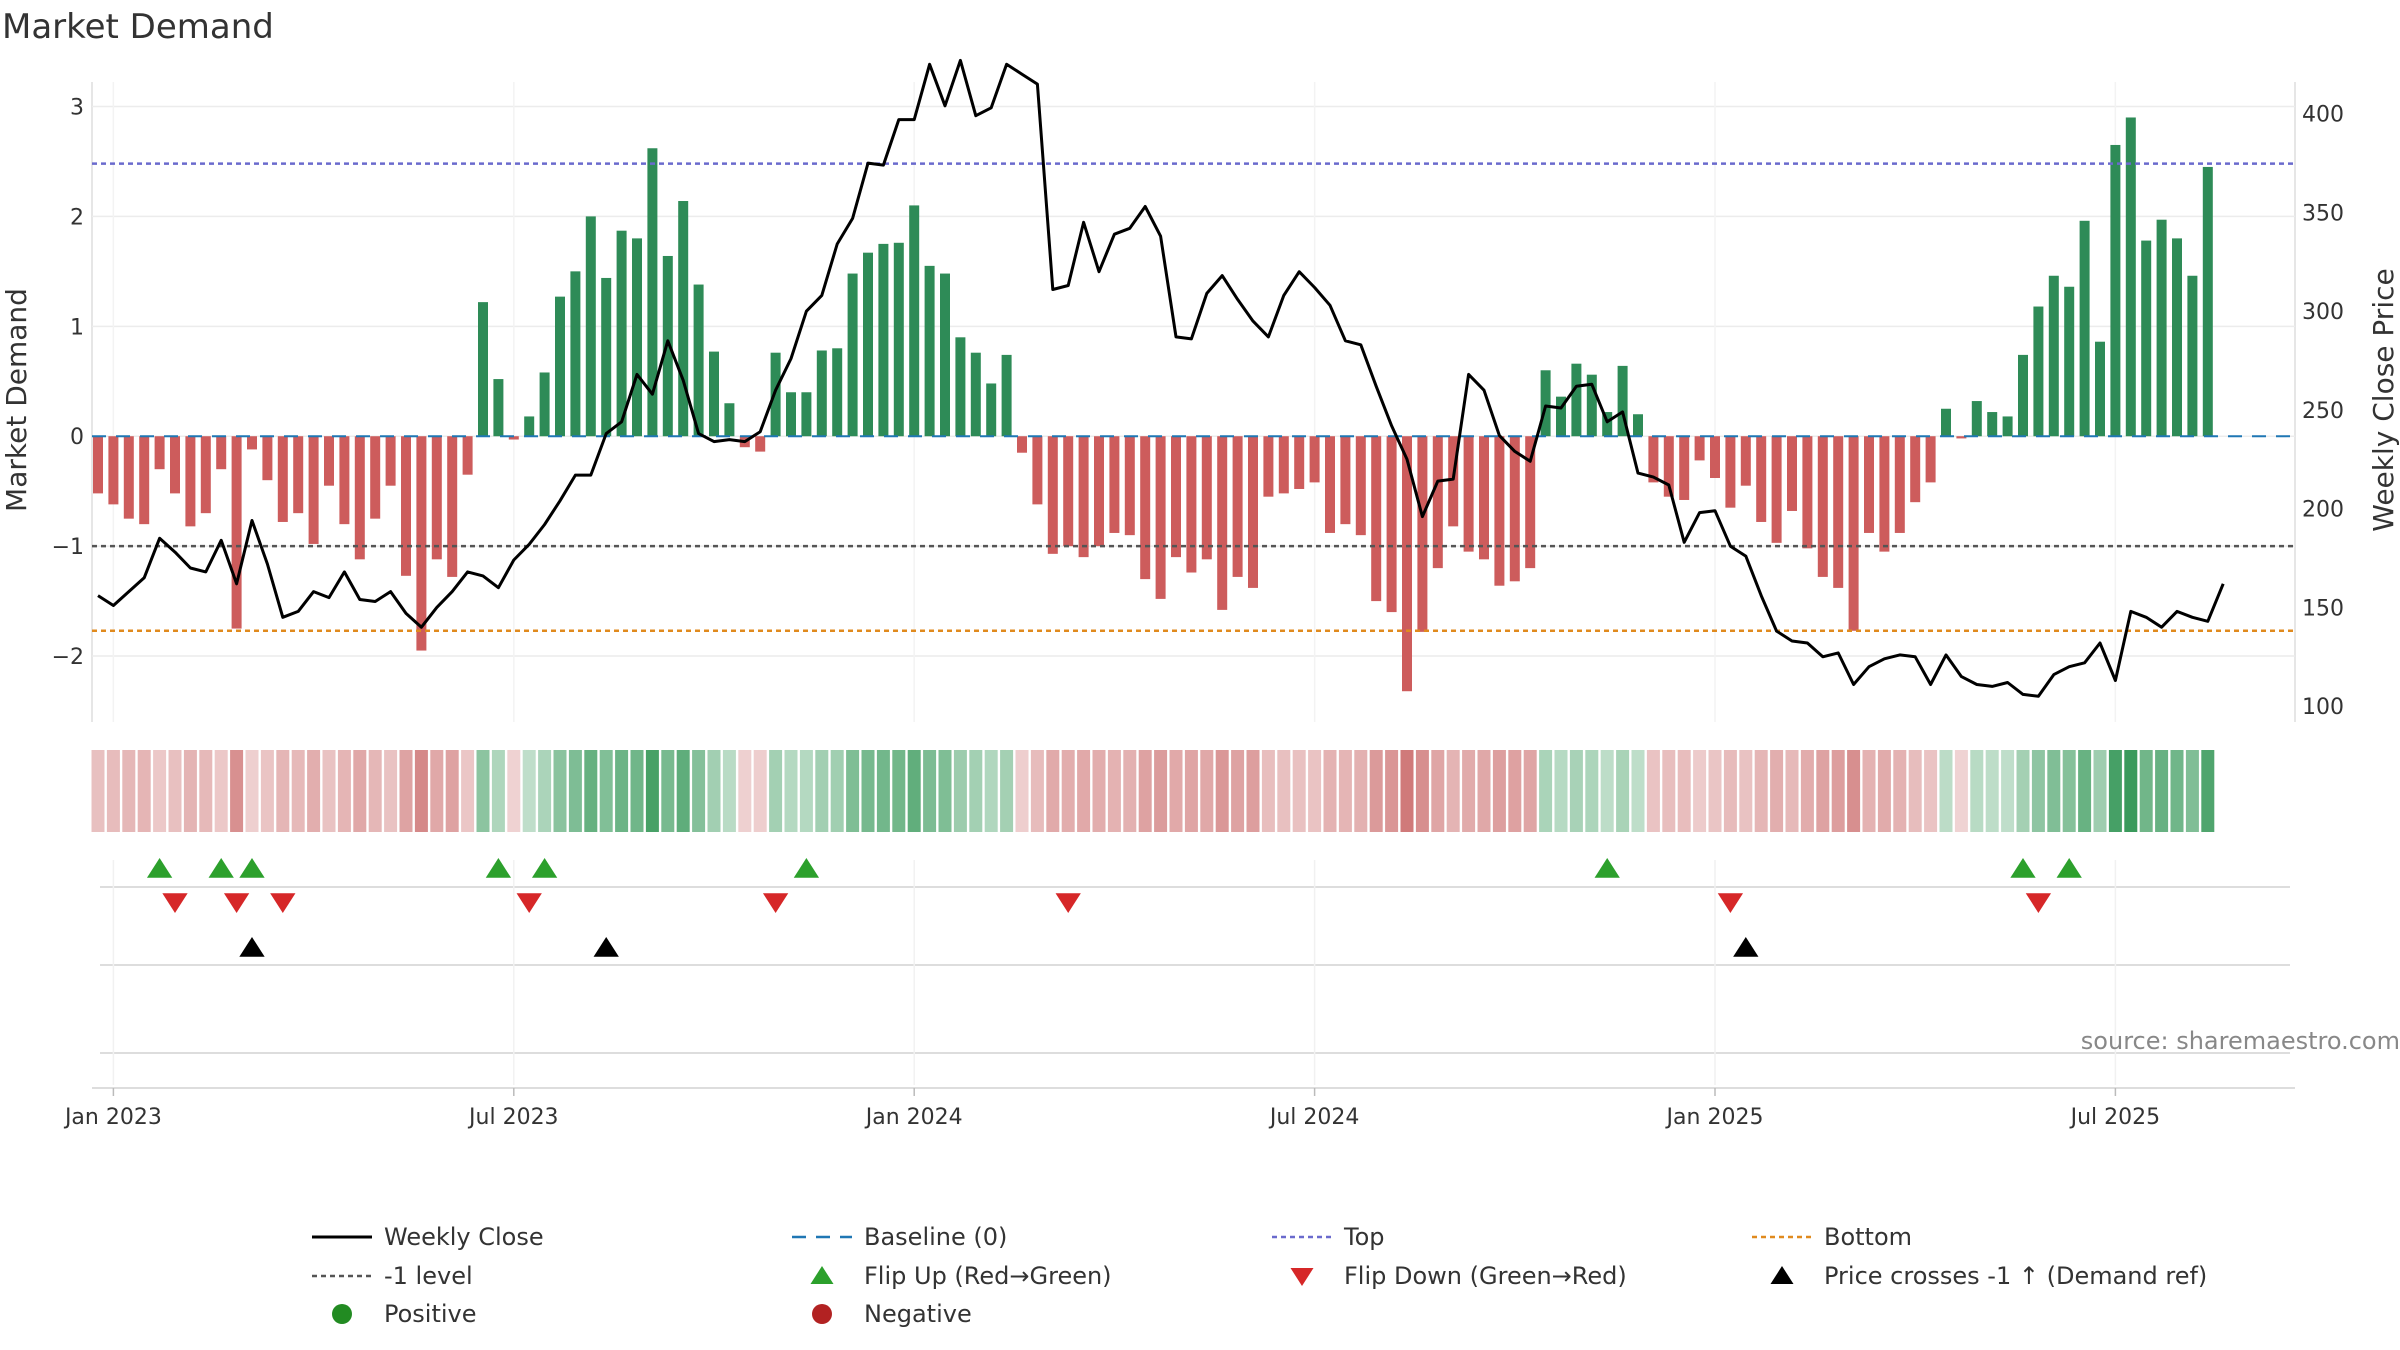 This screenshot has width=2400, height=1350. I want to click on legend-label: Negative, so click(918, 1314).